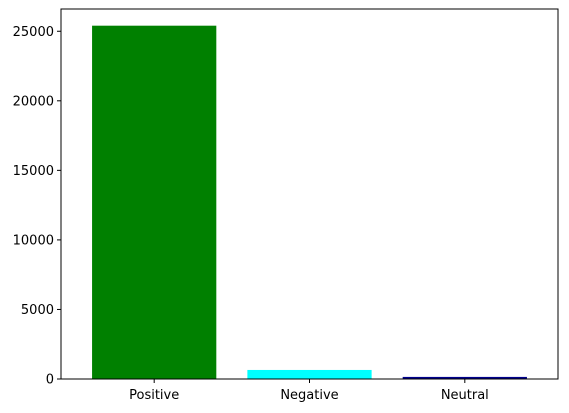 This screenshot has width=569, height=413. Describe the element at coordinates (33, 101) in the screenshot. I see `y-tick-label: 20000` at that location.